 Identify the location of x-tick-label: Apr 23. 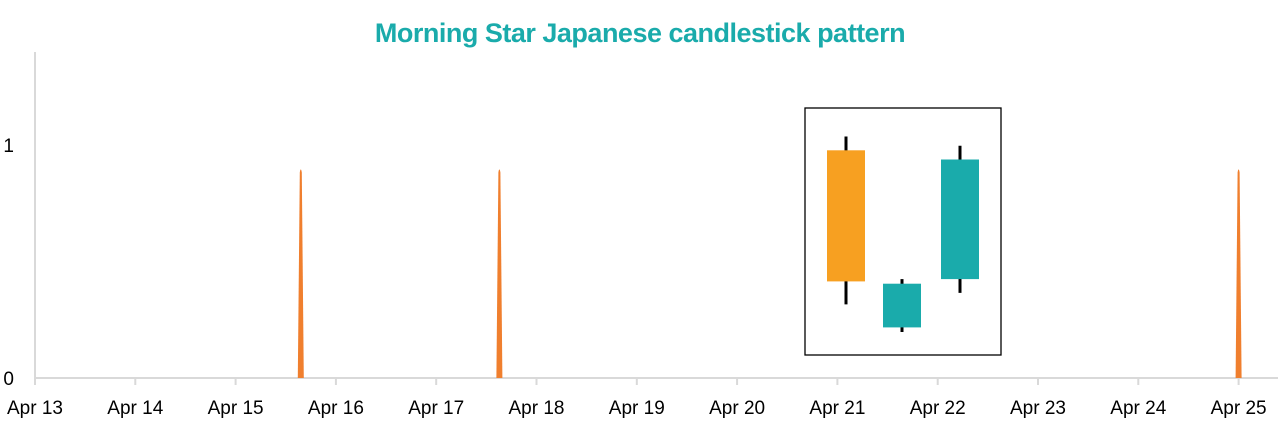
(1038, 408).